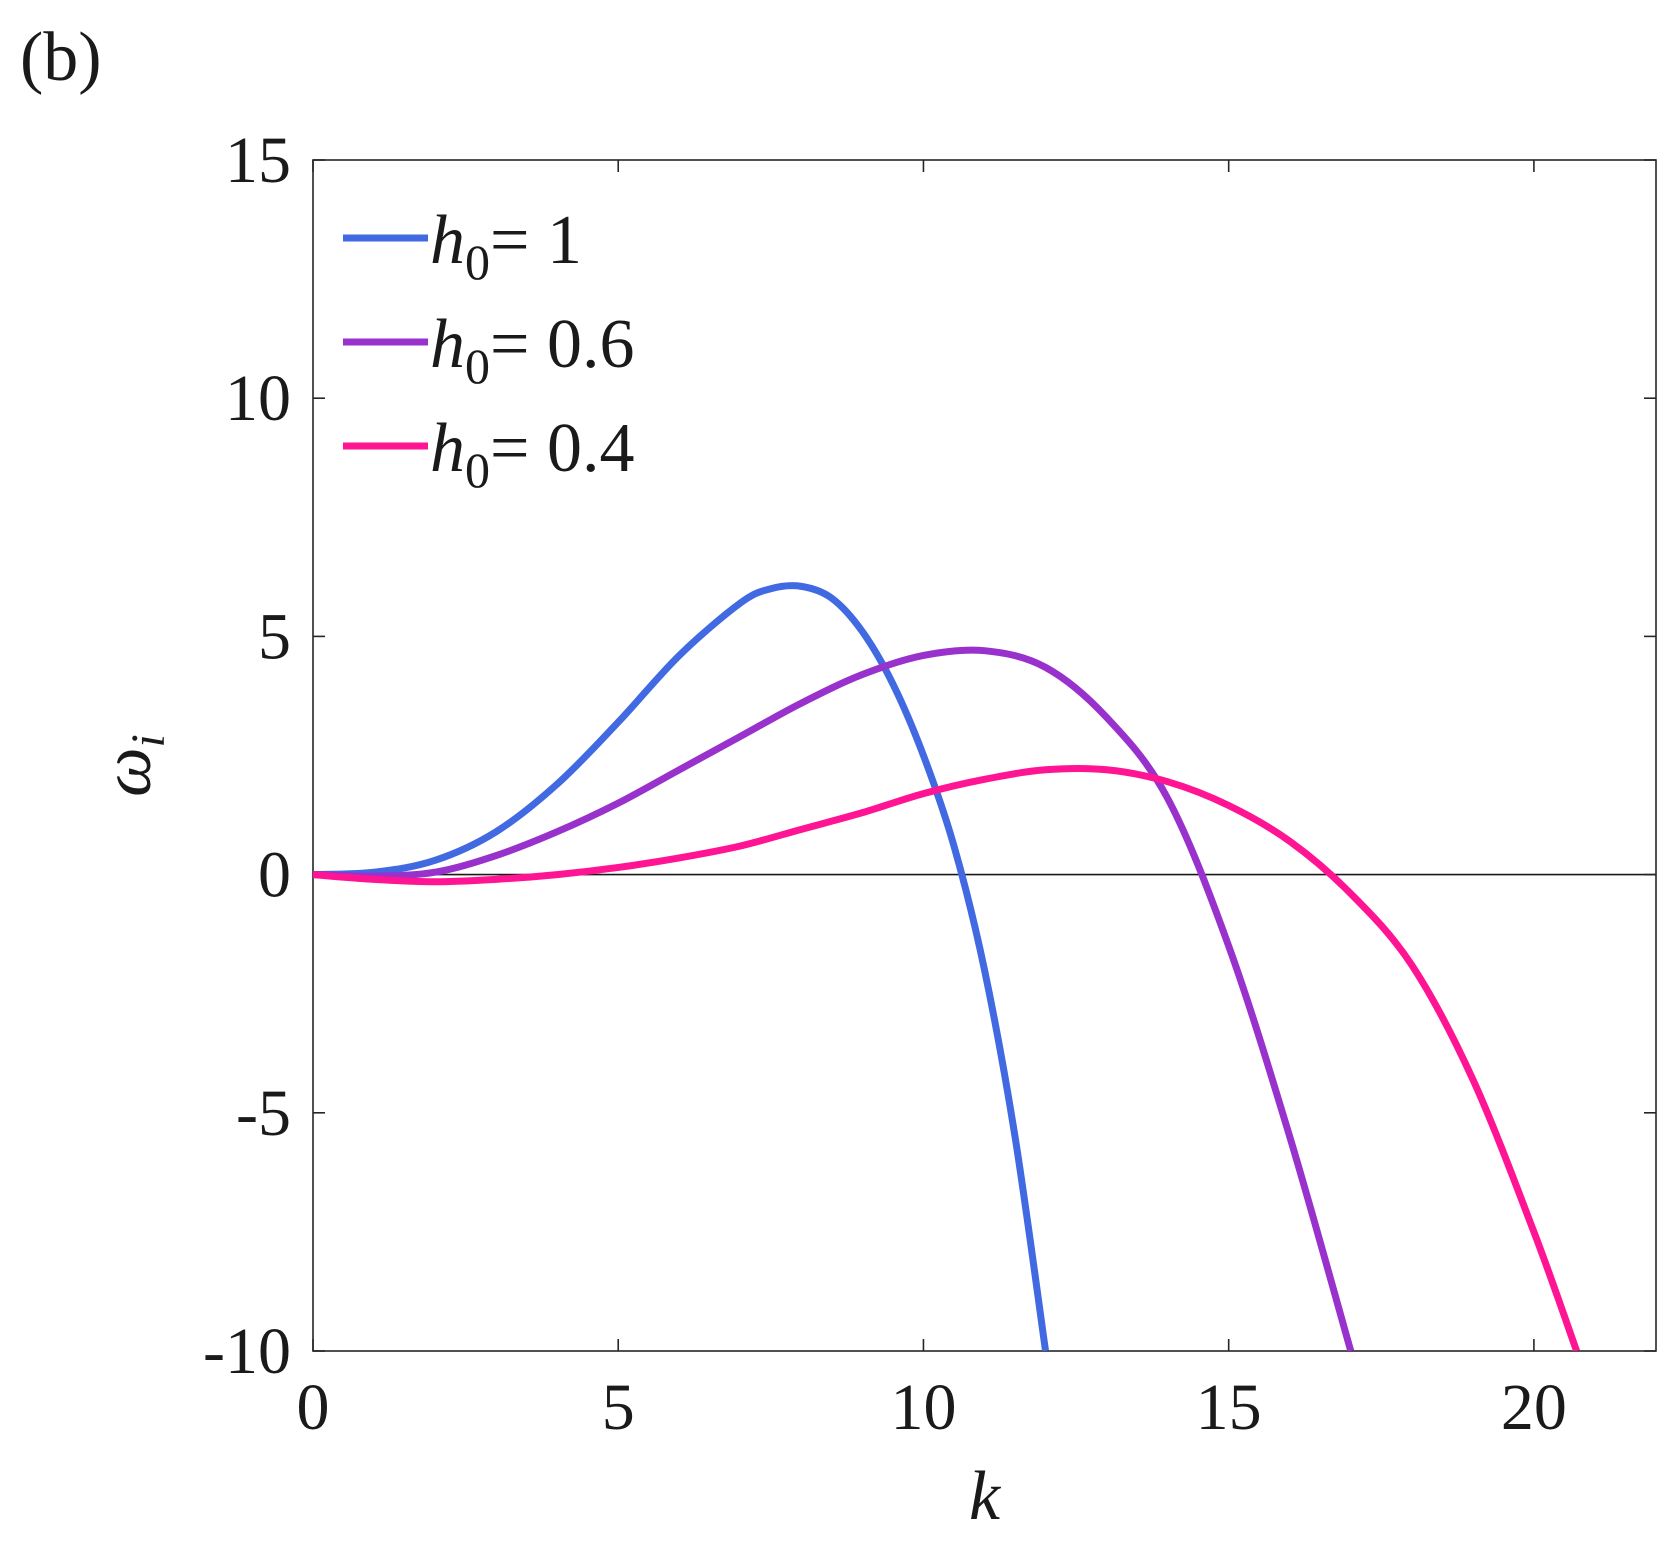  What do you see at coordinates (258, 398) in the screenshot?
I see `y-tick-label: 10` at bounding box center [258, 398].